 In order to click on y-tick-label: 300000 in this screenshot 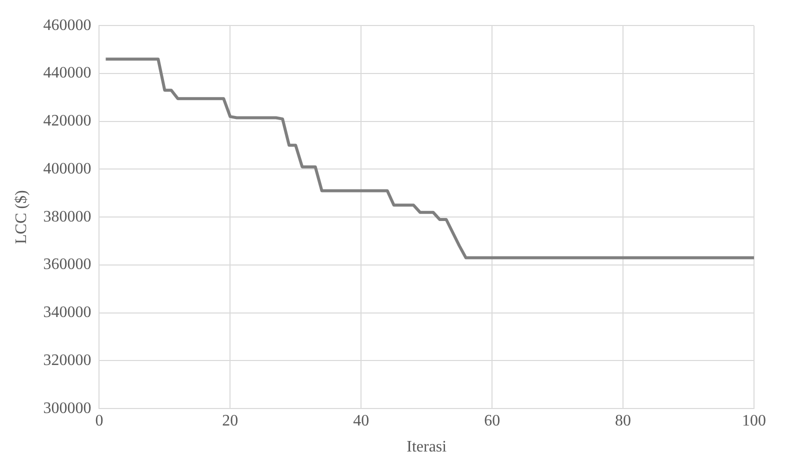, I will do `click(67, 408)`.